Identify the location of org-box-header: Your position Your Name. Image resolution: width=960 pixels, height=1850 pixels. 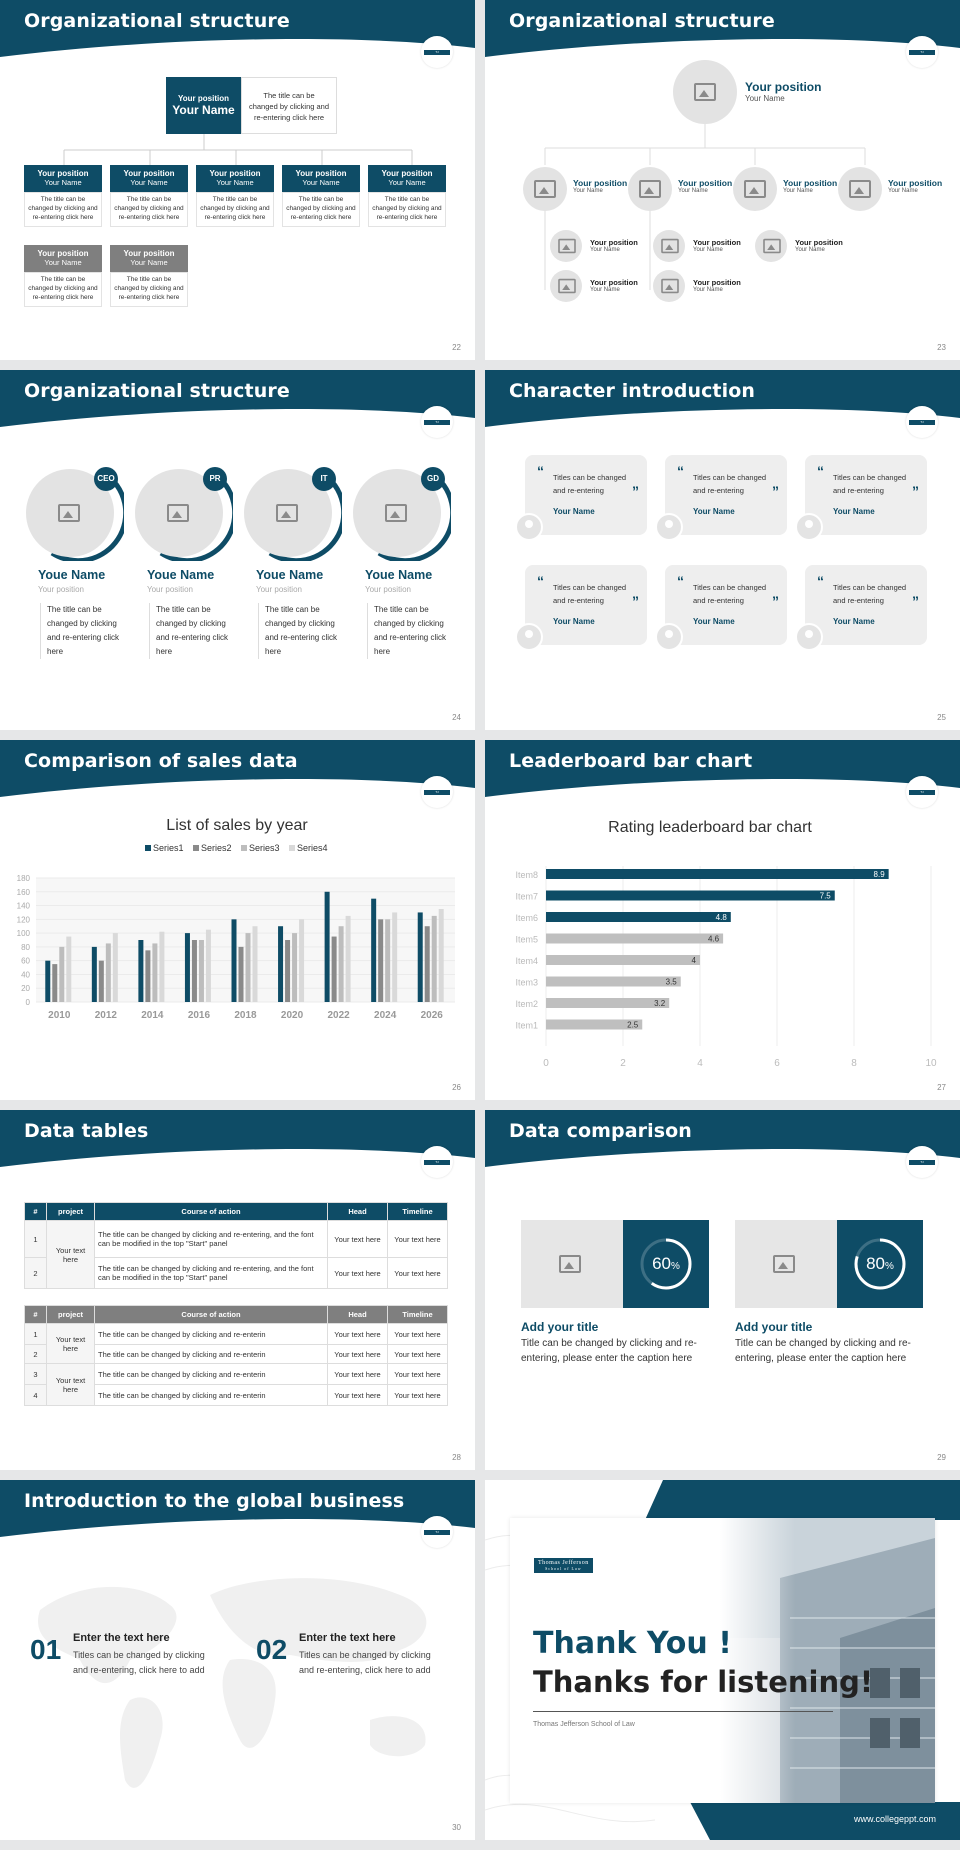
(321, 178).